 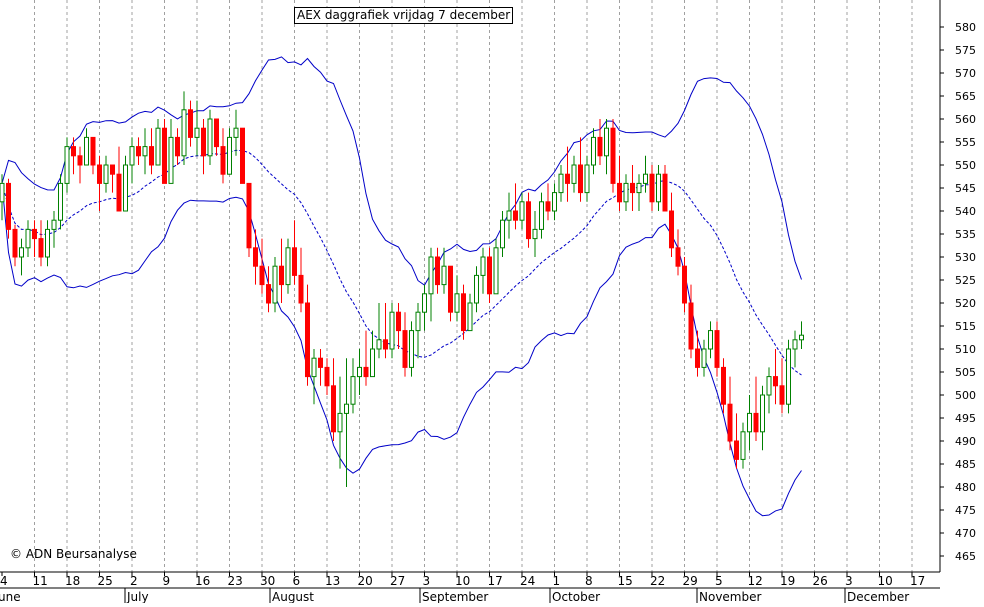 What do you see at coordinates (965, 165) in the screenshot?
I see `y-tick-label: 550` at bounding box center [965, 165].